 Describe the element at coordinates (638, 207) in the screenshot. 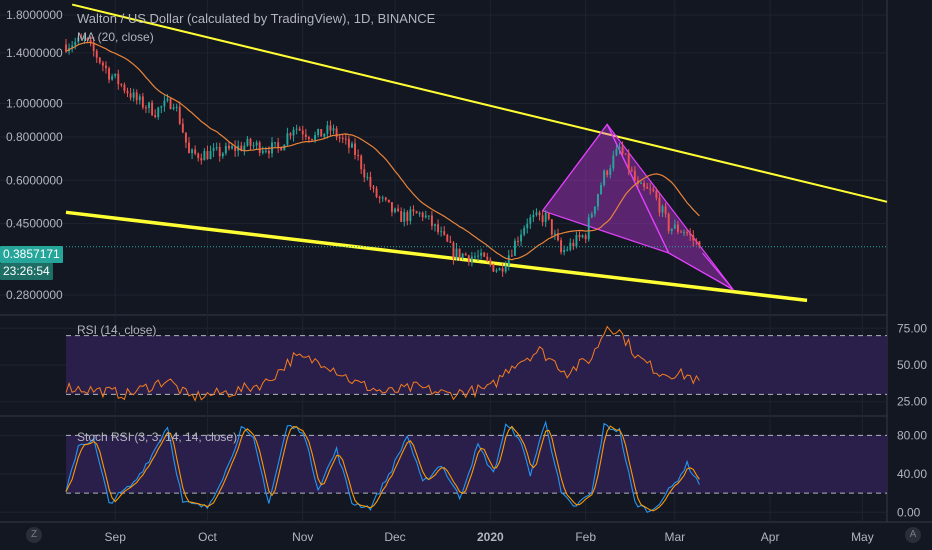

I see `pattern-outline` at that location.